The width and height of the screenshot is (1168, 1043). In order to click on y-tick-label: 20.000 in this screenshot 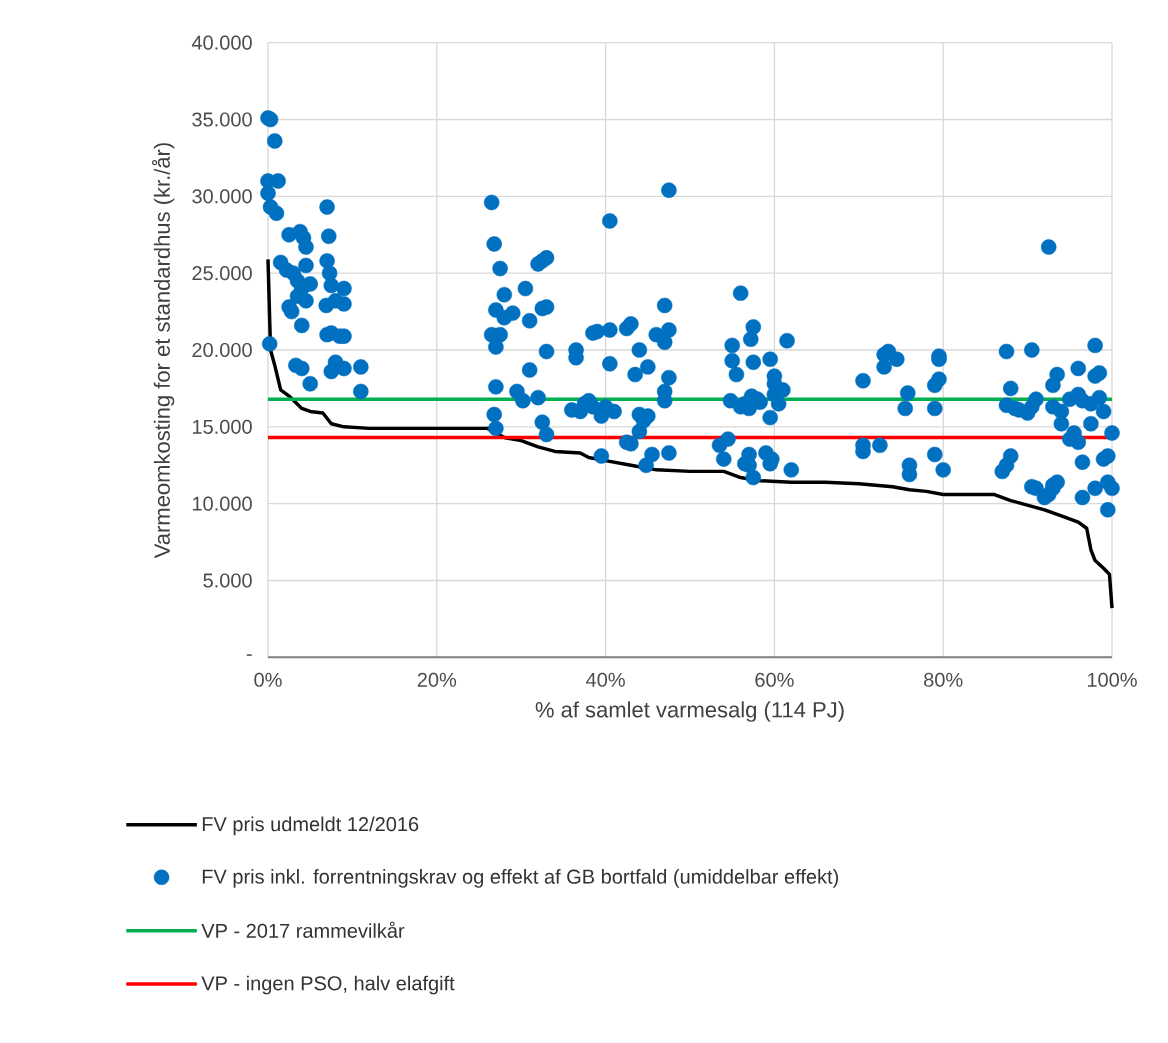, I will do `click(222, 350)`.